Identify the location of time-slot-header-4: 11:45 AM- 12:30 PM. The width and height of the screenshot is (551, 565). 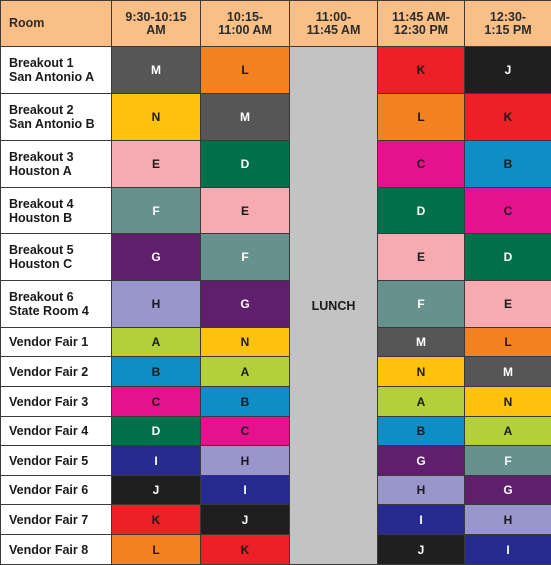
(421, 23).